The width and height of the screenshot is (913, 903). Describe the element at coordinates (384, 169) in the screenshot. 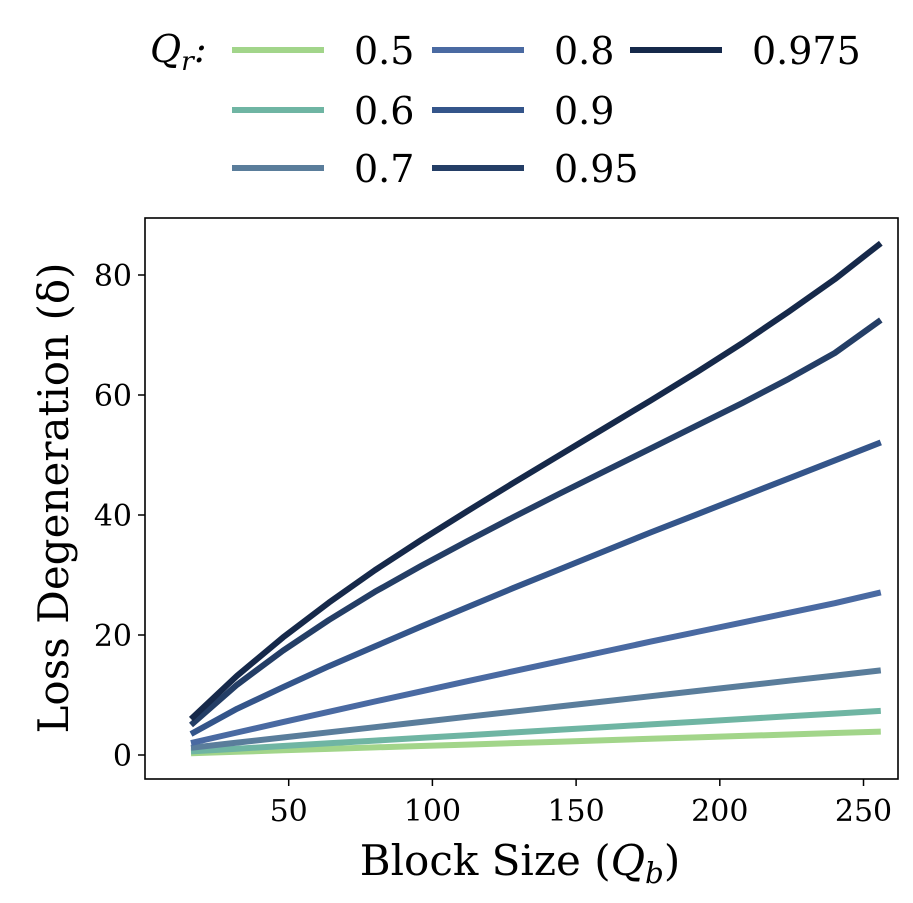

I see `legend-label: 0.7` at that location.